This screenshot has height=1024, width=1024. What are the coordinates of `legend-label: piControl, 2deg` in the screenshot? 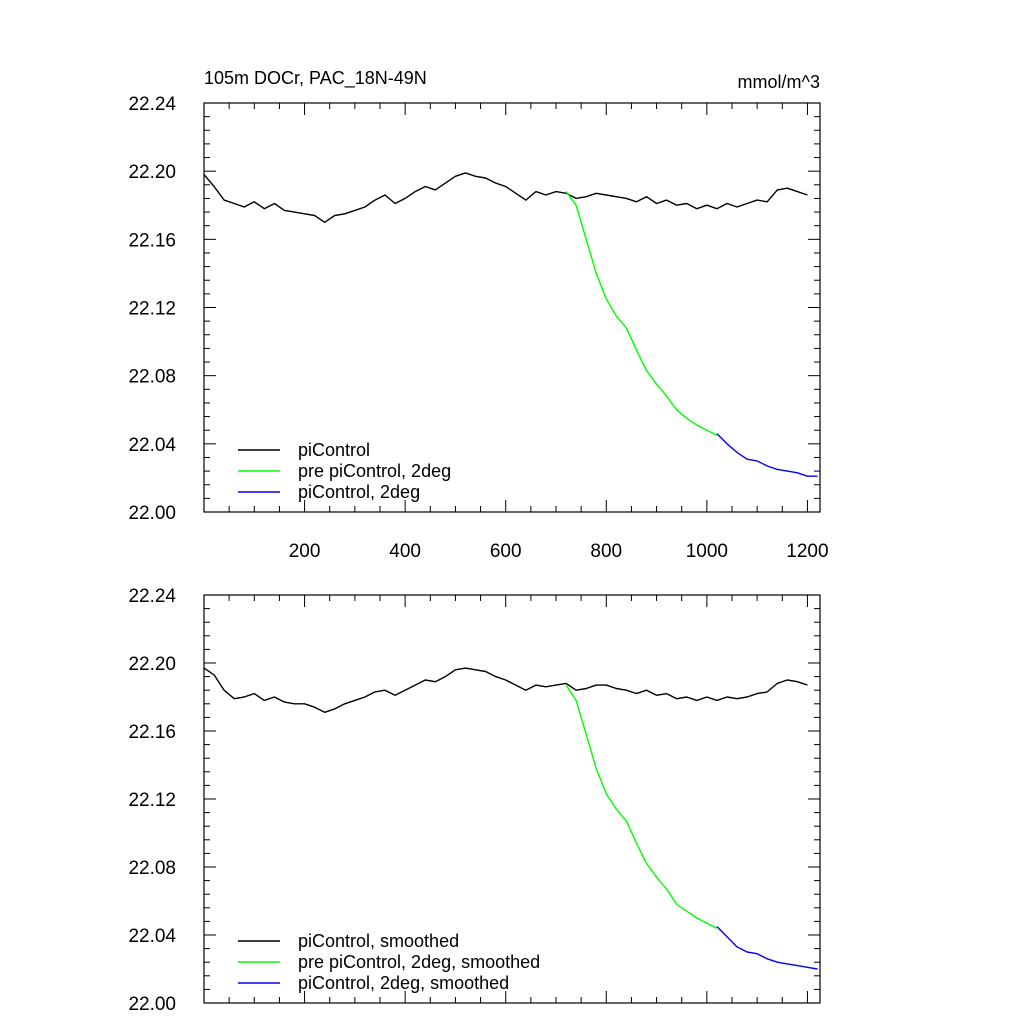 It's located at (359, 492).